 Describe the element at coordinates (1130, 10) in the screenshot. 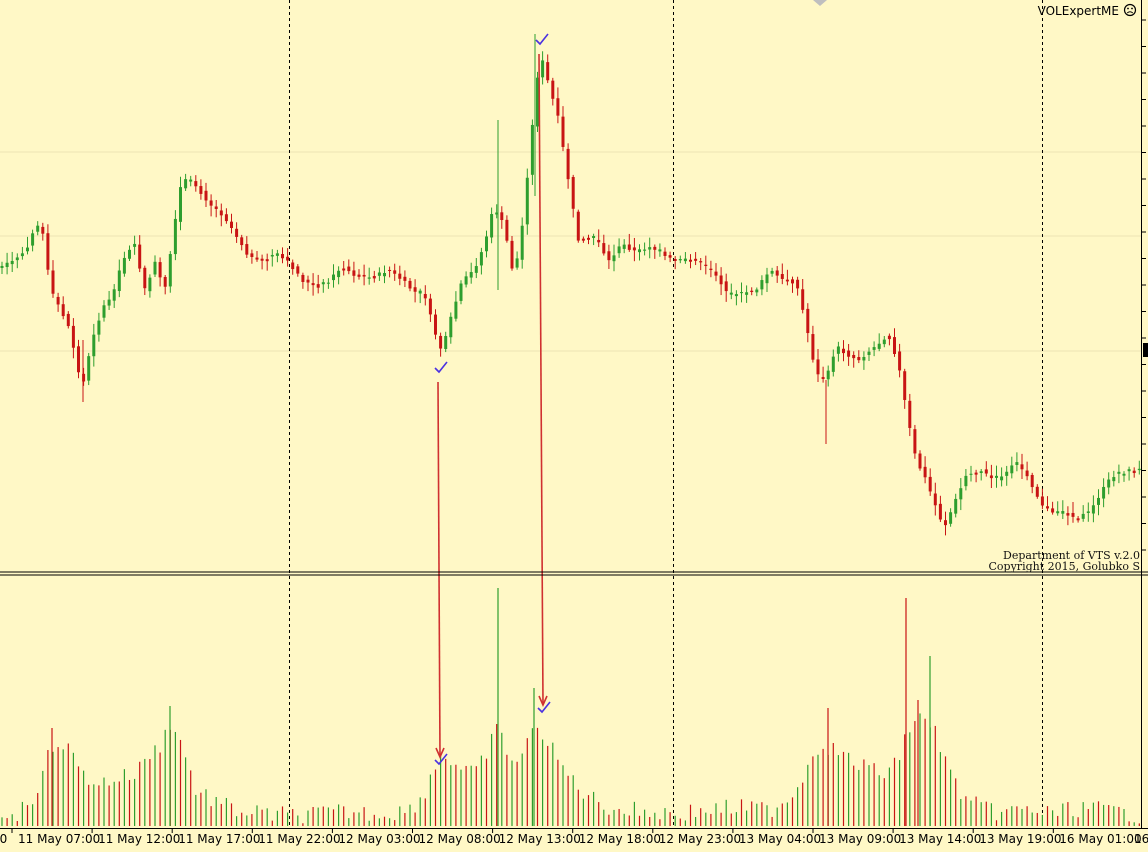

I see `frown-face-icon` at that location.